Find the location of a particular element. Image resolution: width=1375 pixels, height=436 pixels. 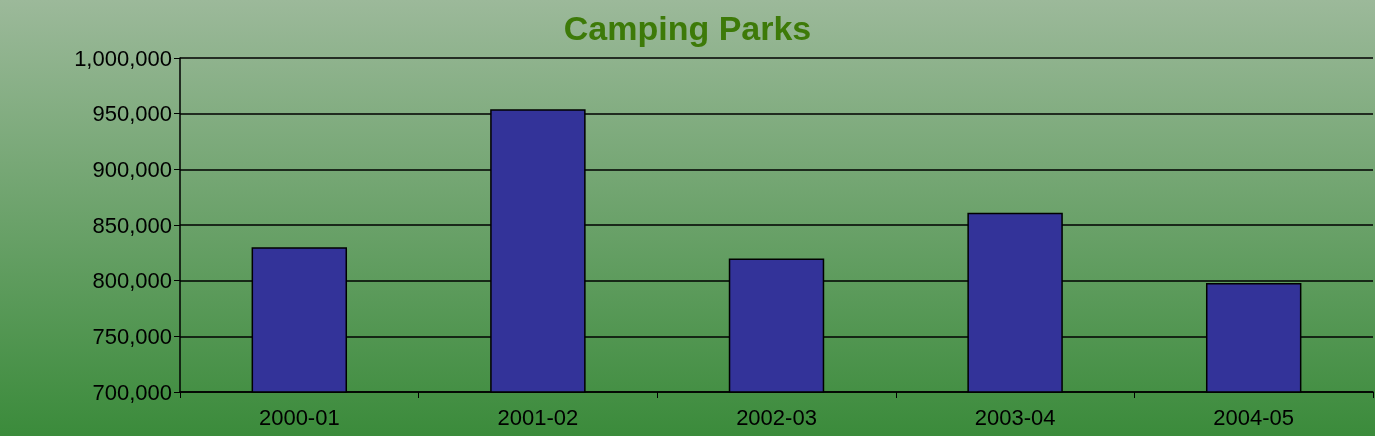

x-tick-label: 2004-05 is located at coordinates (1254, 417).